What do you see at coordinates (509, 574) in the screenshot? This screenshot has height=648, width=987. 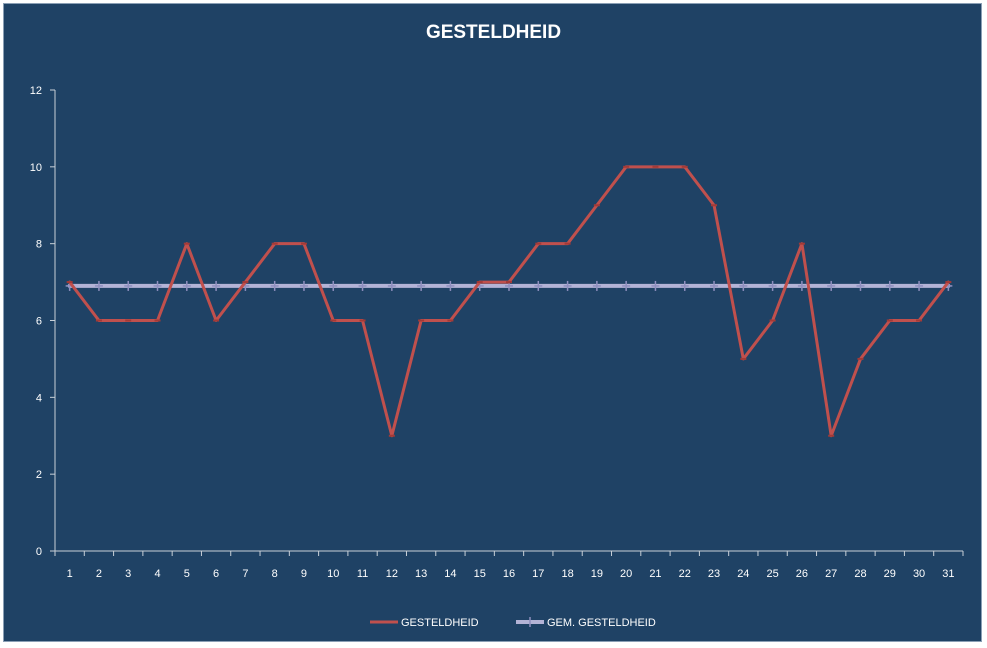 I see `x-tick-label: 16` at bounding box center [509, 574].